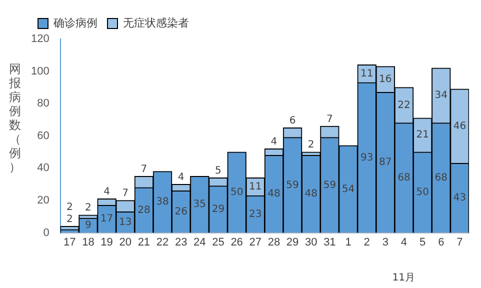 The width and height of the screenshot is (481, 288). Describe the element at coordinates (46, 232) in the screenshot. I see `y-tick-label: 0` at that location.